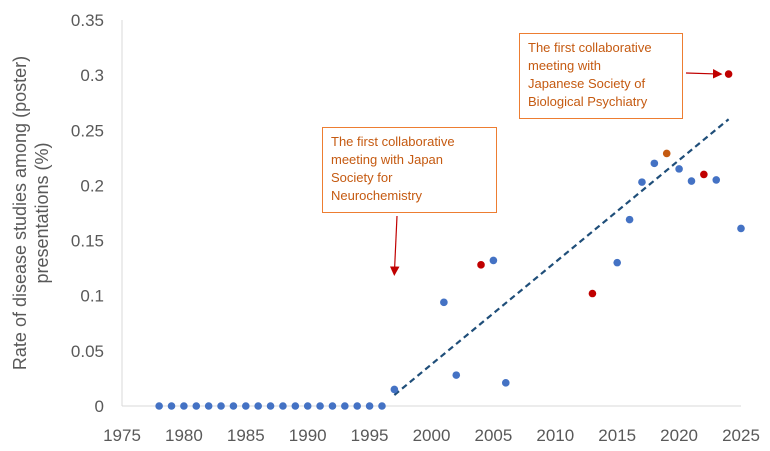 The width and height of the screenshot is (770, 451). What do you see at coordinates (393, 141) in the screenshot?
I see `annotation-1-line-1: The first collaborative` at bounding box center [393, 141].